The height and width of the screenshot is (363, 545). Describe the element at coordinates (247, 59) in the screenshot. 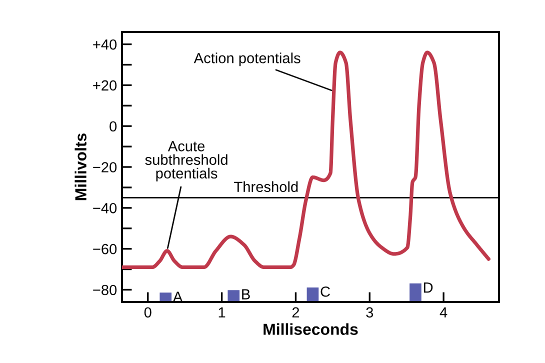

I see `annotation: Action potentials` at that location.